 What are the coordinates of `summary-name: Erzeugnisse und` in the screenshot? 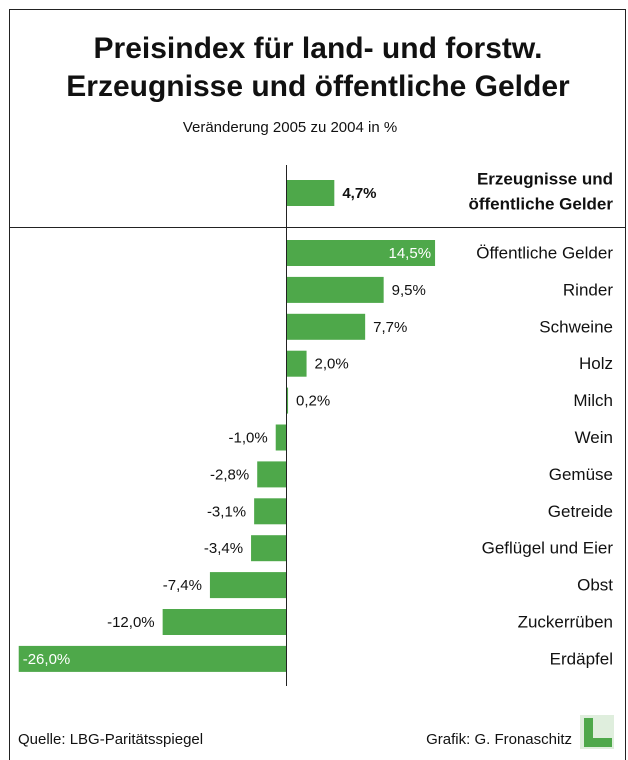 It's located at (545, 178).